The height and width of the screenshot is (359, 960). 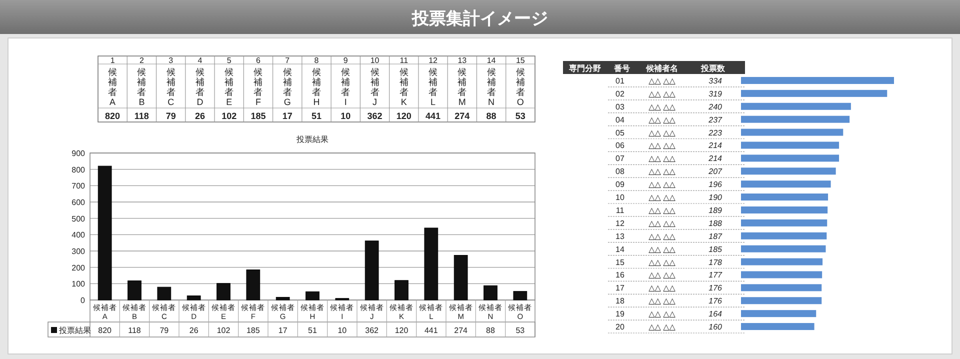 What do you see at coordinates (229, 60) in the screenshot?
I see `text: 5` at bounding box center [229, 60].